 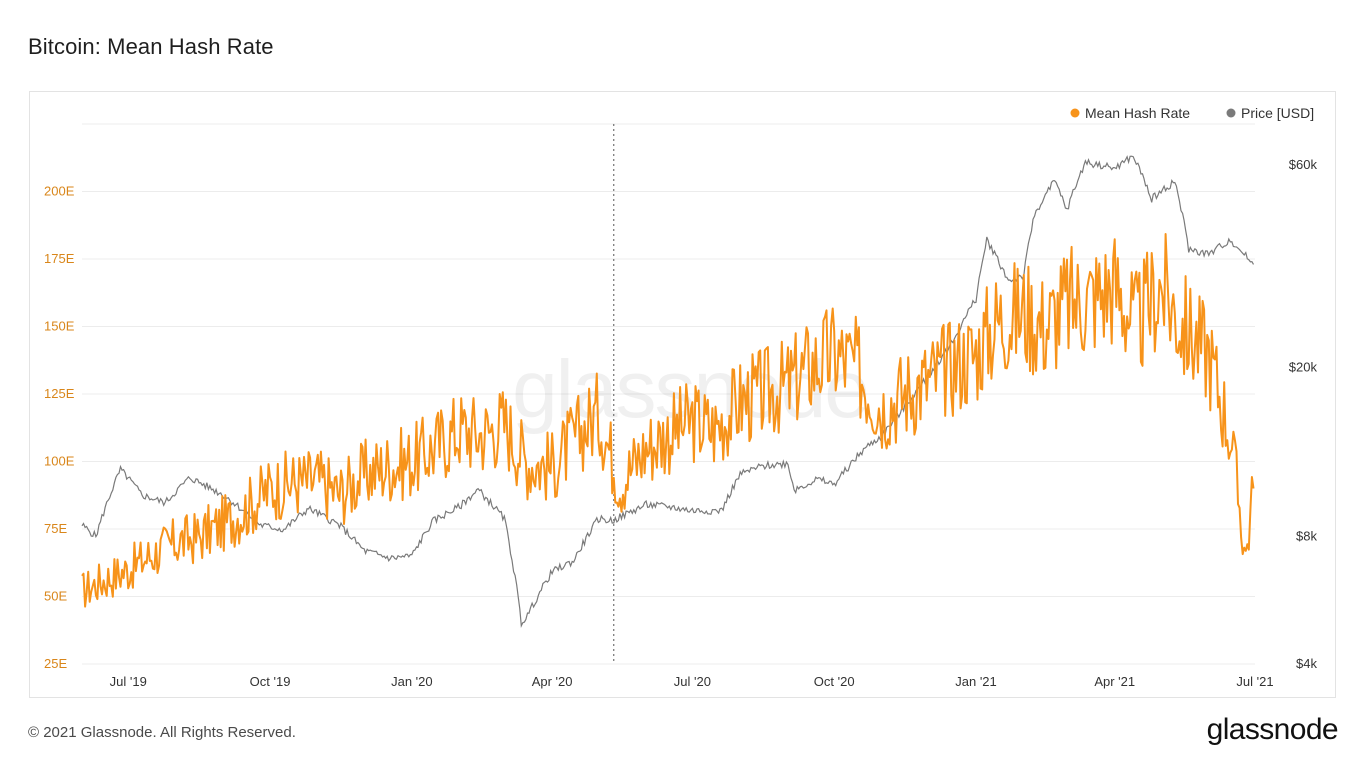 What do you see at coordinates (1272, 729) in the screenshot?
I see `glassnode-logo: glassnode` at bounding box center [1272, 729].